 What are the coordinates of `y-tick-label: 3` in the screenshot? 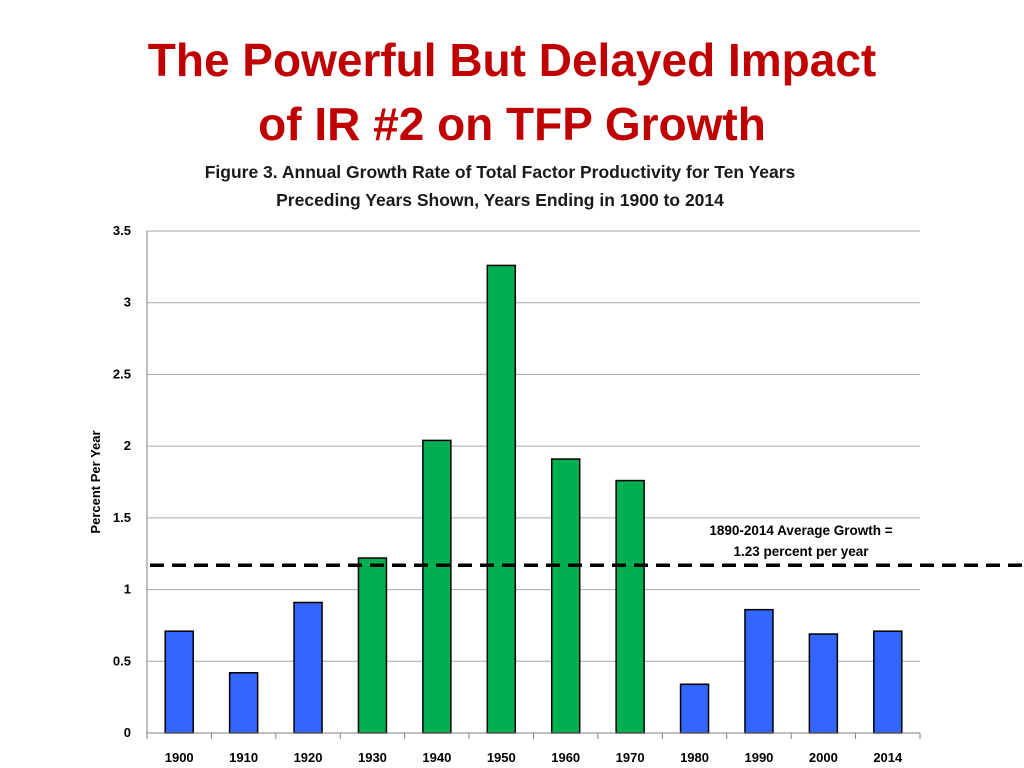 It's located at (127, 302).